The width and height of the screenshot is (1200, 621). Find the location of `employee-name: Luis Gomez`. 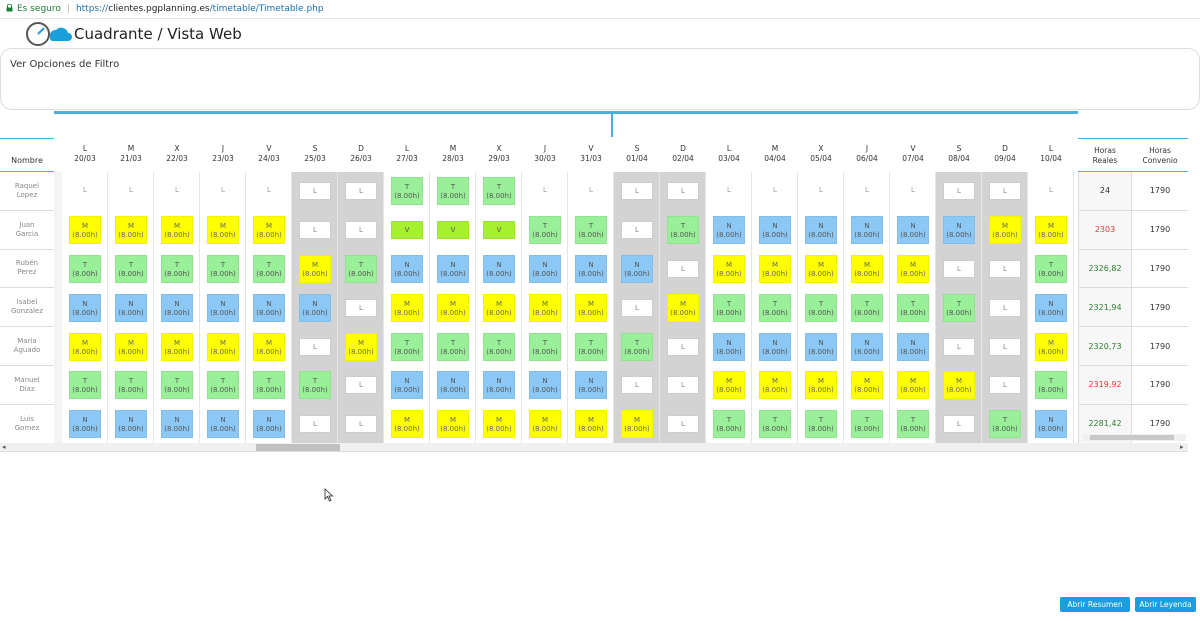

employee-name: Luis Gomez is located at coordinates (27, 424).